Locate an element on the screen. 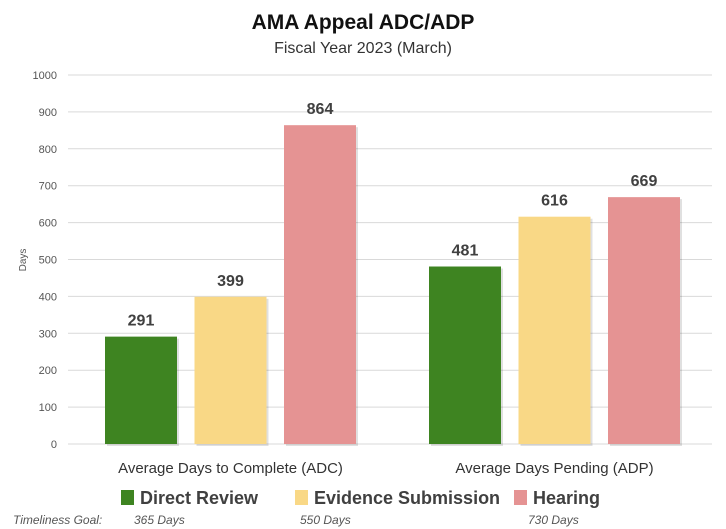 The image size is (726, 529). chart-subtitle: Fiscal Year 2023 (March) is located at coordinates (363, 48).